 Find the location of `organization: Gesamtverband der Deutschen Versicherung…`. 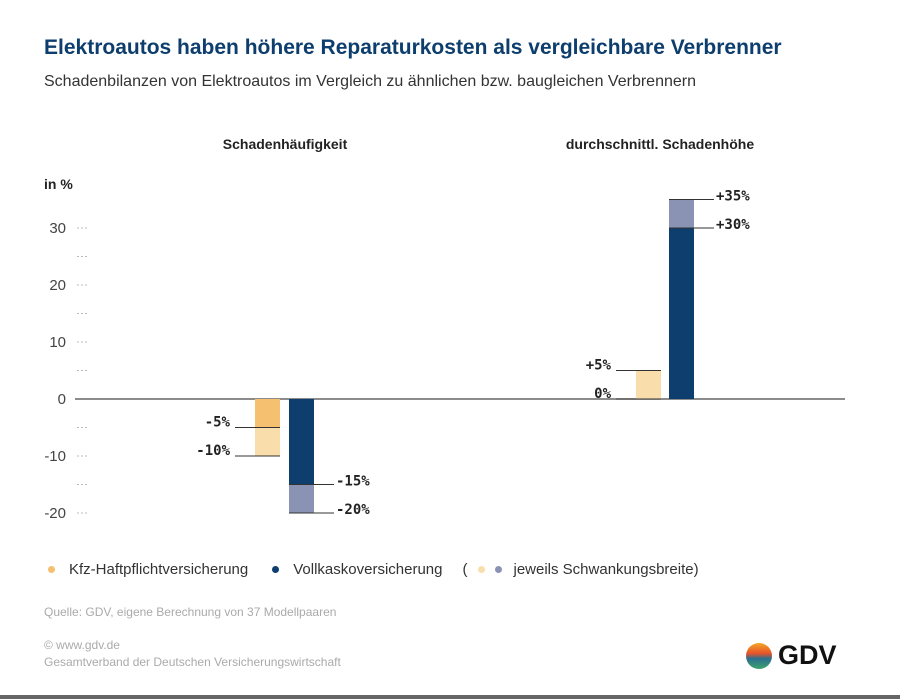

organization: Gesamtverband der Deutschen Versicherung… is located at coordinates (192, 662).